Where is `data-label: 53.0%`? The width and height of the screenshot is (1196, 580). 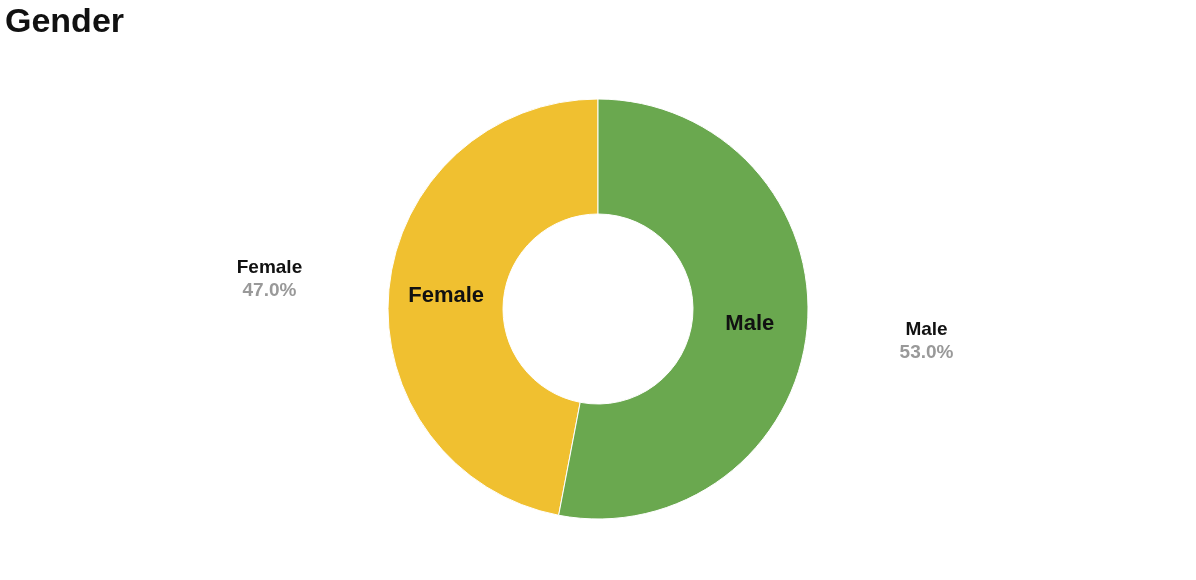
data-label: 53.0% is located at coordinates (926, 352).